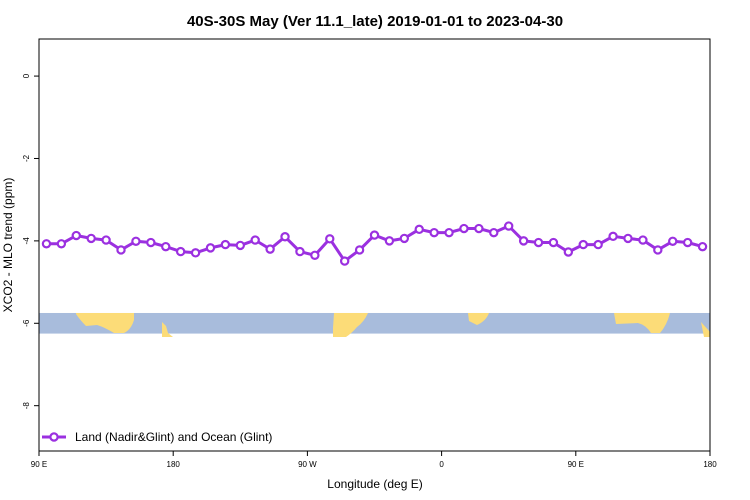  I want to click on y-tick-label: -8, so click(26, 406).